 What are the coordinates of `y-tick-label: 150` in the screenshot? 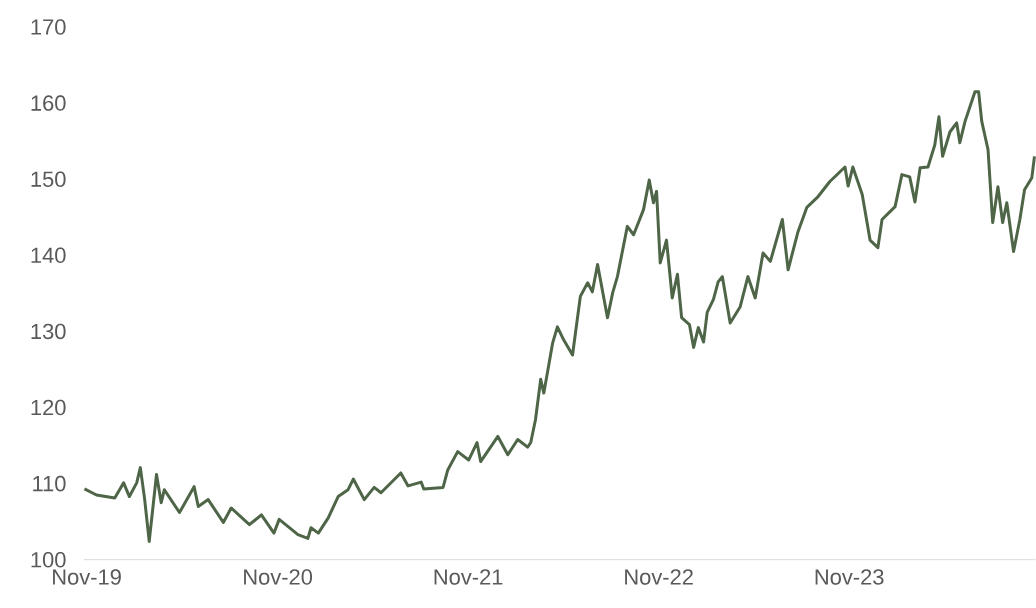 It's located at (48, 179).